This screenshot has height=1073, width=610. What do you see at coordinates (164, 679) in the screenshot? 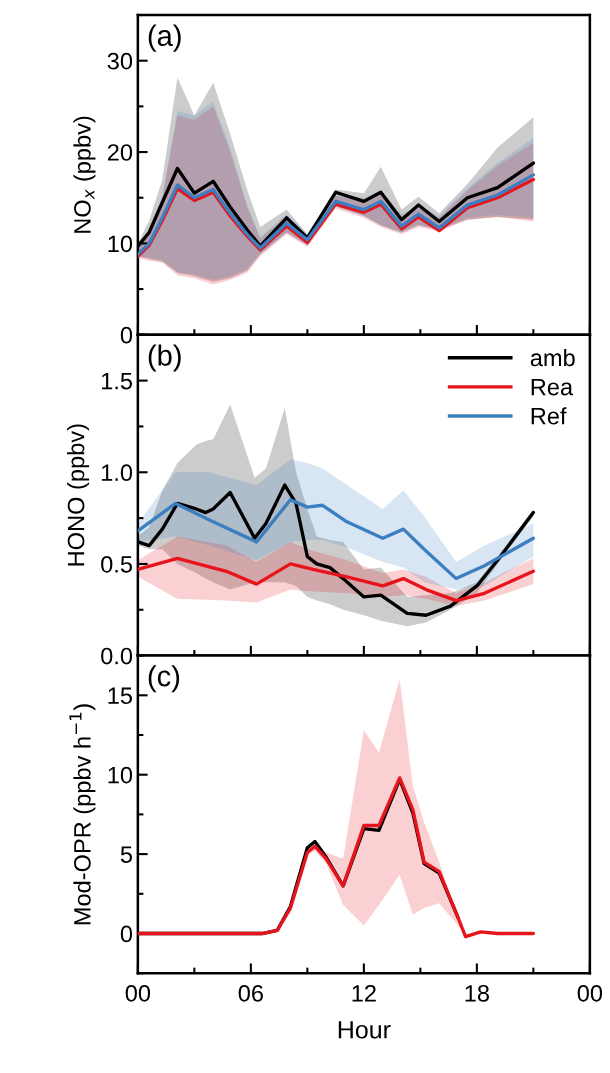
I see `annotation: (c)` at bounding box center [164, 679].